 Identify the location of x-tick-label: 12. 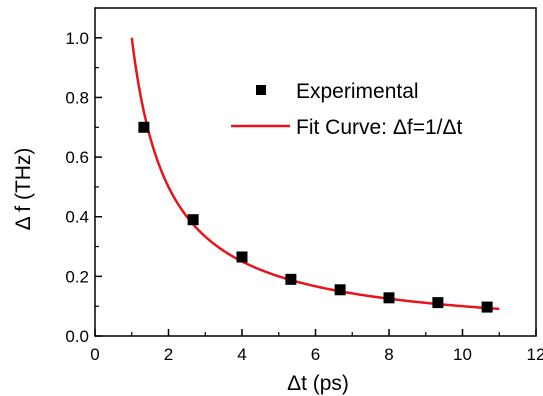
(535, 354).